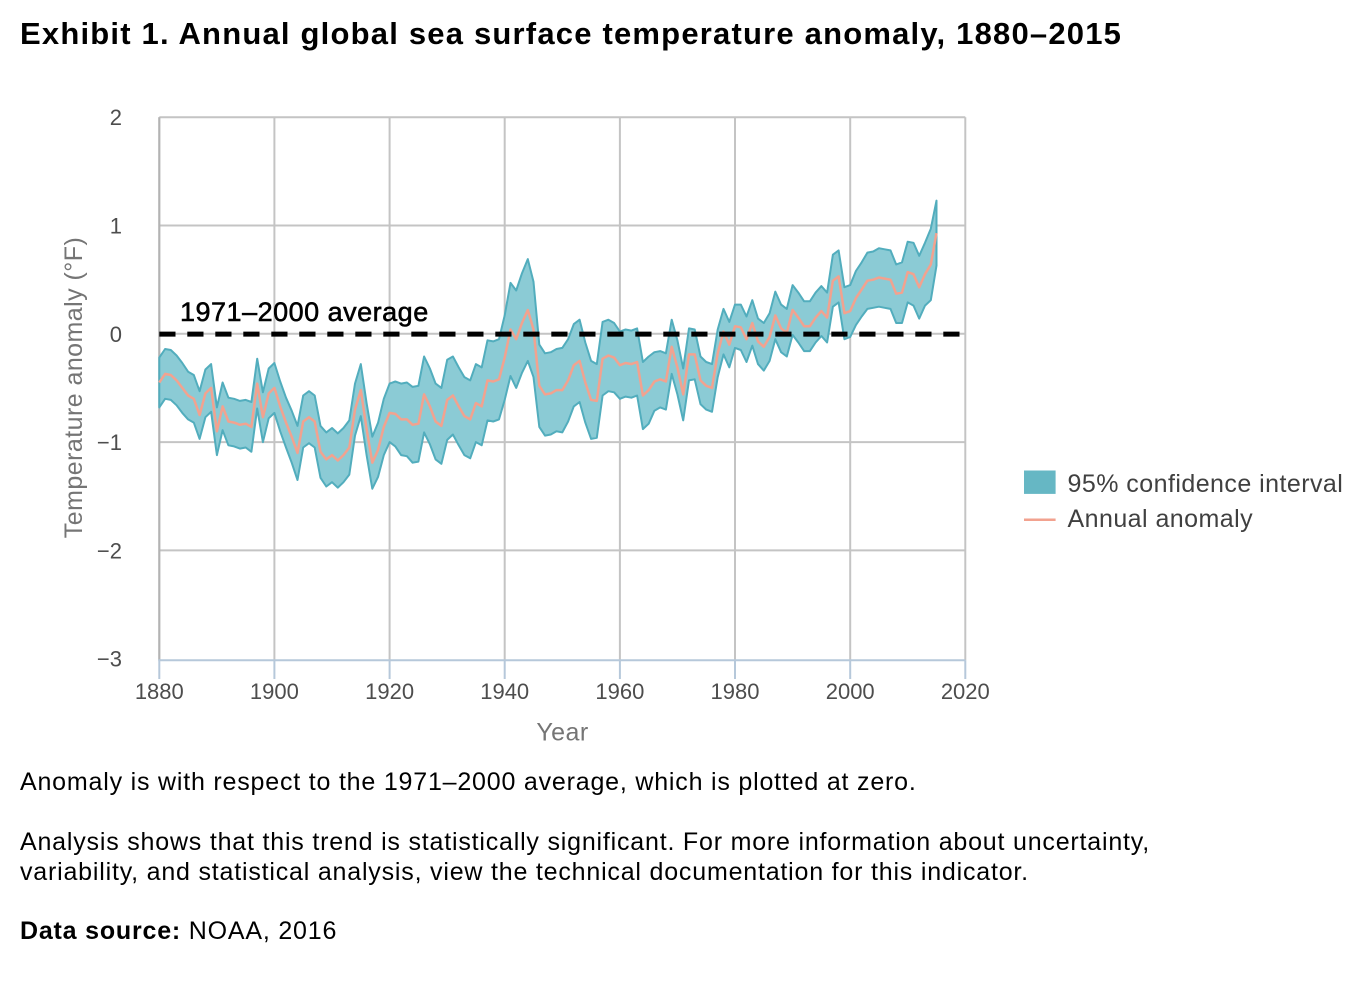  What do you see at coordinates (304, 312) in the screenshot?
I see `svg-text: 1971–2000 average` at bounding box center [304, 312].